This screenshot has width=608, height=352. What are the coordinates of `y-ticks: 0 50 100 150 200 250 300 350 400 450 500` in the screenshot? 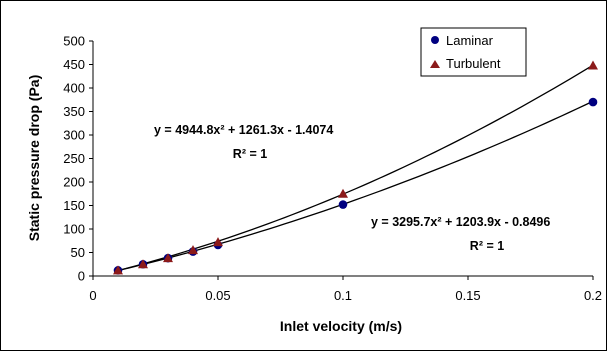 It's located at (78, 159).